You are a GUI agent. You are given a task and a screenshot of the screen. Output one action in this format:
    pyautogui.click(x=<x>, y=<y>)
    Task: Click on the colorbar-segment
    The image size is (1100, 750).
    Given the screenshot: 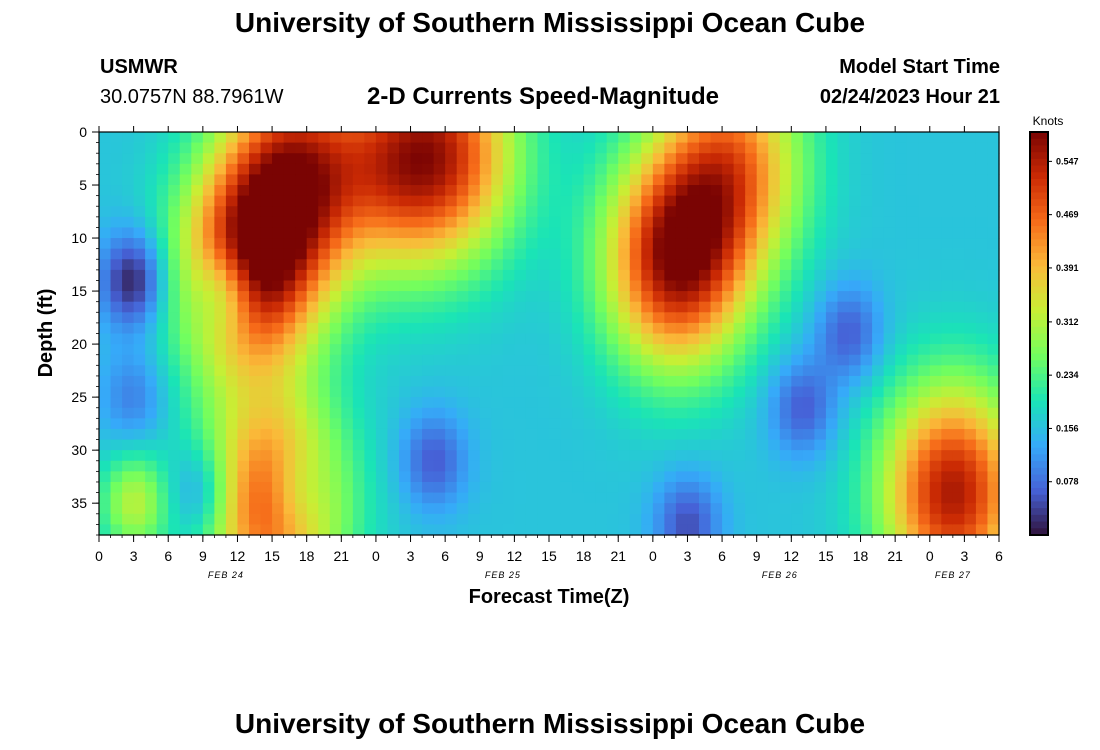 What is the action you would take?
    pyautogui.click(x=1039, y=183)
    